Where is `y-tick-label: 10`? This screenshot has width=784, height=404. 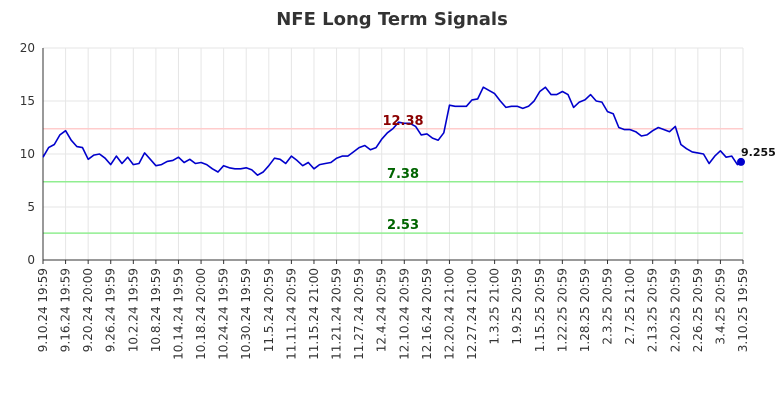 y-tick-label: 10 is located at coordinates (27, 154).